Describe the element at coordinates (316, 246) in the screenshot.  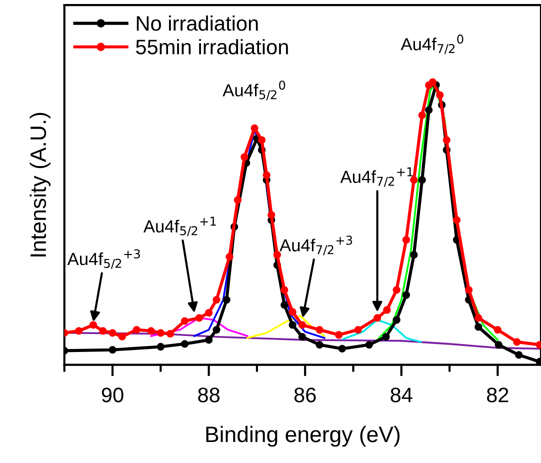
I see `annotation: Au4f$_{7/2}$$^{+3}$` at that location.